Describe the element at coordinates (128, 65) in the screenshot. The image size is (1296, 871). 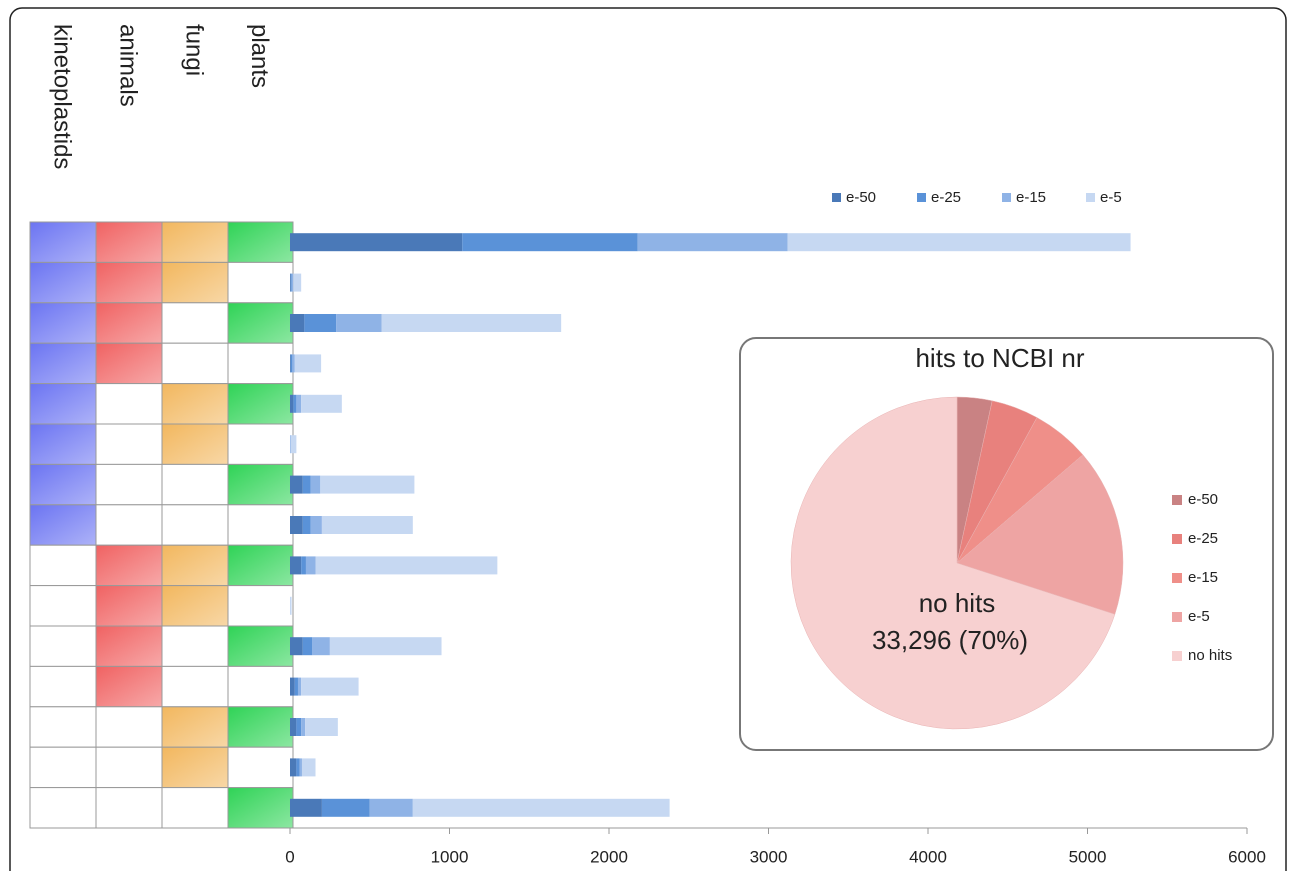
I see `column-label: animals` at that location.